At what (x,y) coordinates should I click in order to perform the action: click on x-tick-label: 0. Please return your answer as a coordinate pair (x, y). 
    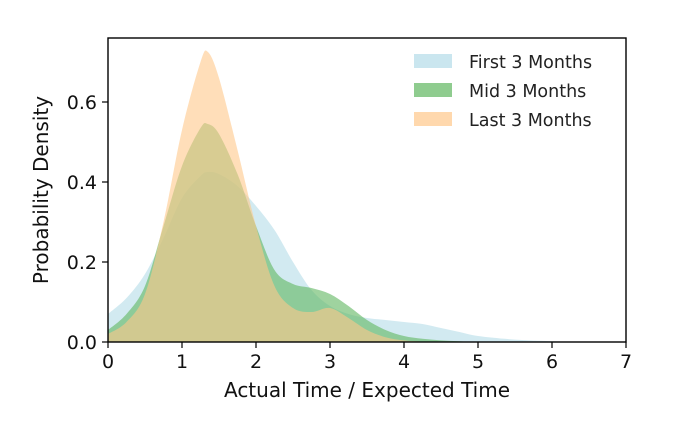
    Looking at the image, I should click on (108, 362).